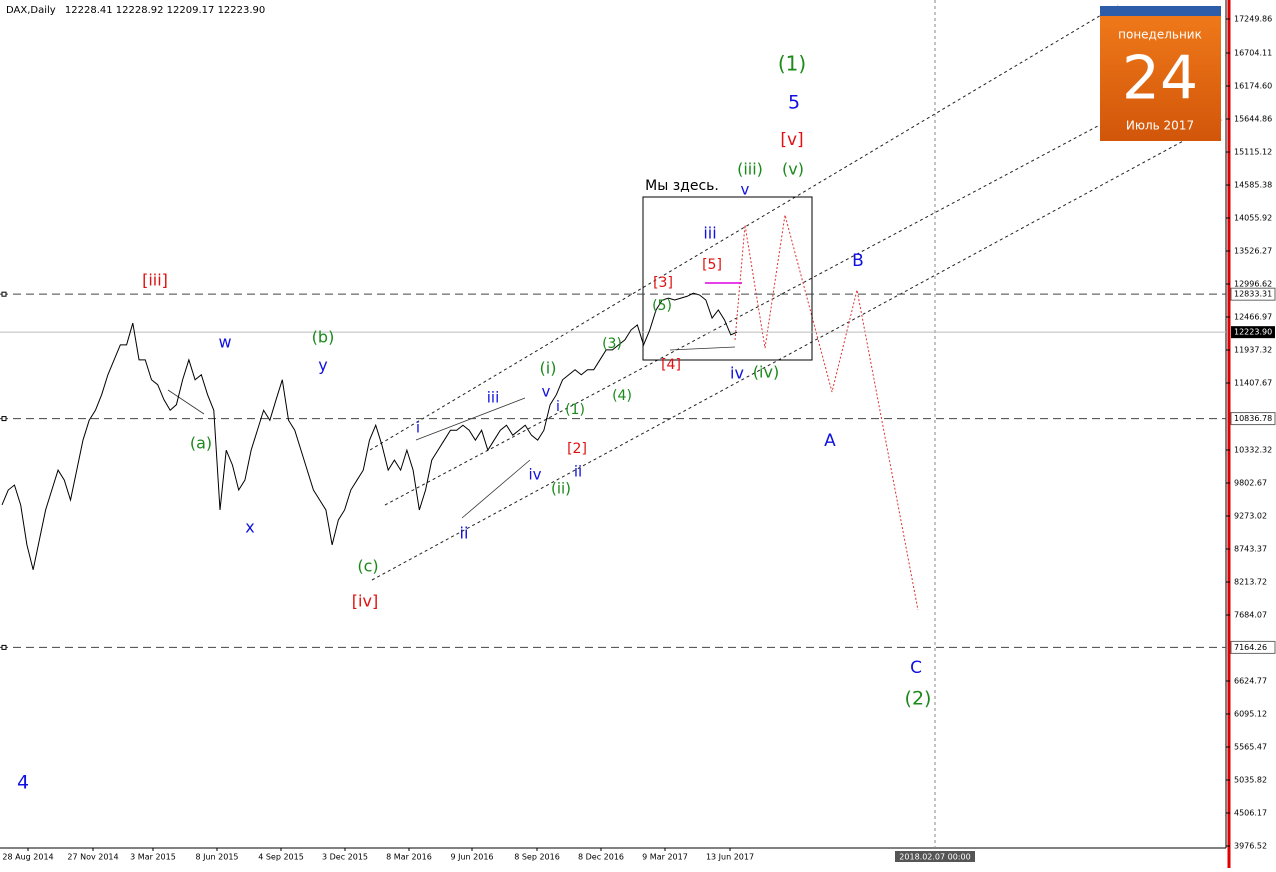 This screenshot has height=872, width=1276. Describe the element at coordinates (1250, 813) in the screenshot. I see `y-tick-label: 4506.17` at that location.